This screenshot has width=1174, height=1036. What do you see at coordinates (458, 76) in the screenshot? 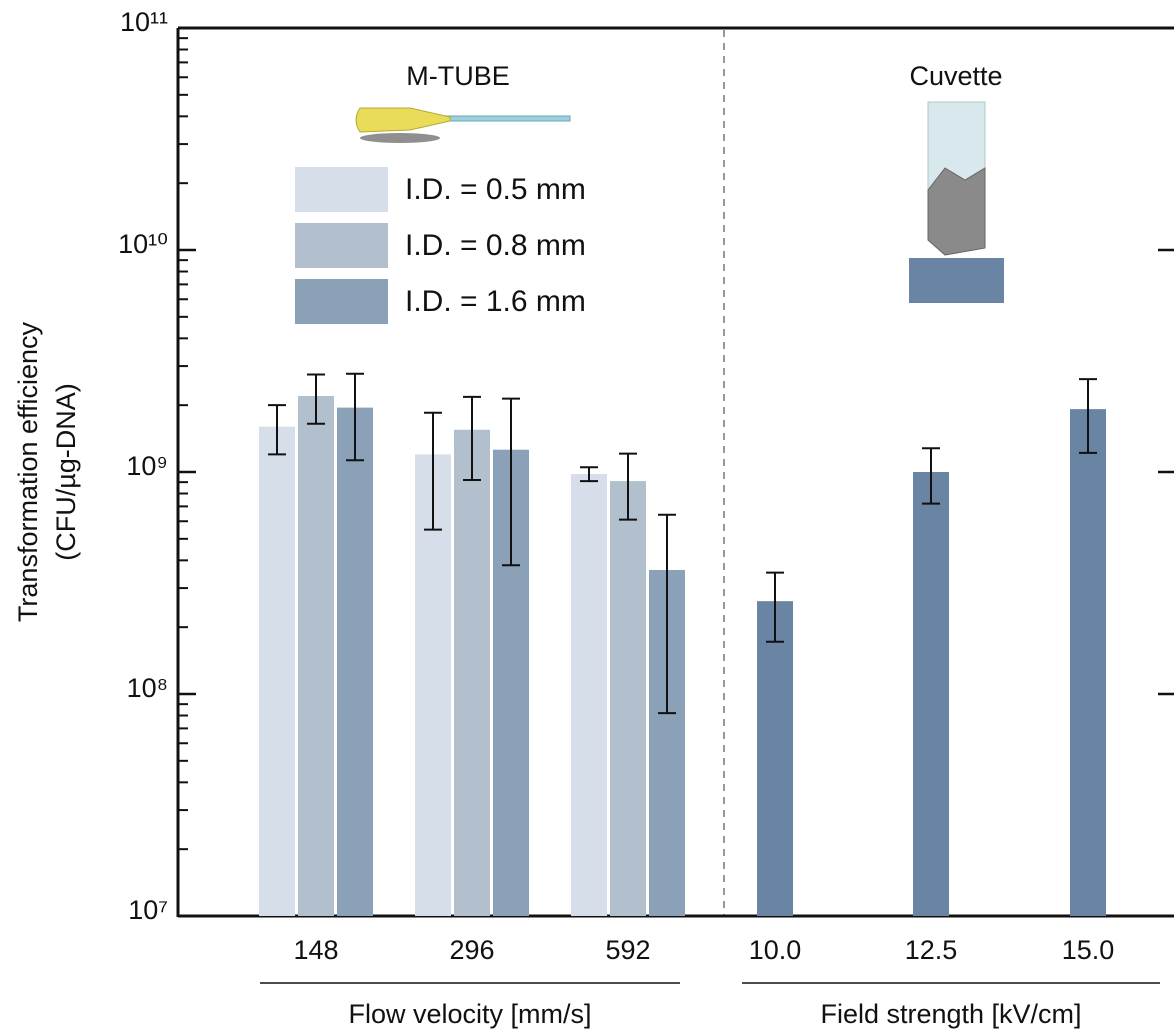
I see `annotation: M-TUBE` at bounding box center [458, 76].